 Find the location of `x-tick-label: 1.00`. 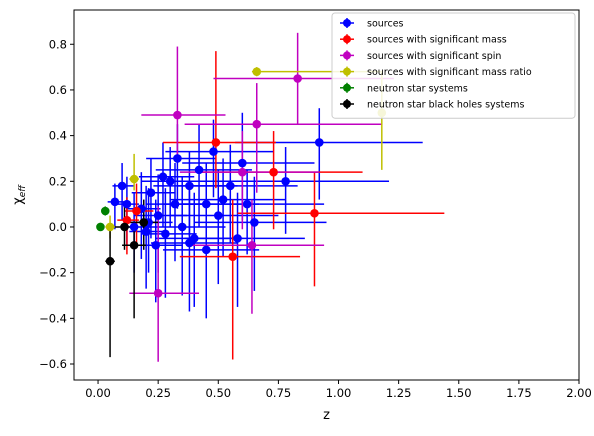

x-tick-label: 1.00 is located at coordinates (339, 393).